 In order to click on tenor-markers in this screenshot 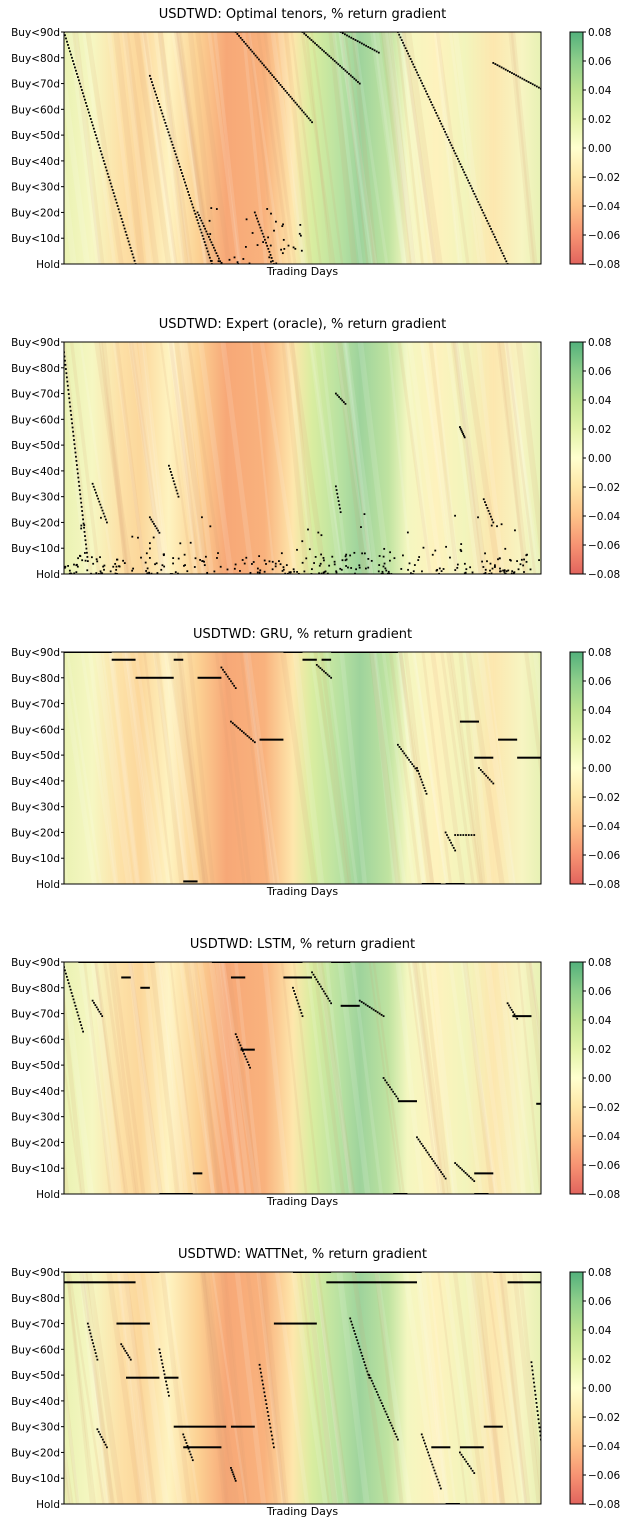, I will do `click(302, 148)`.